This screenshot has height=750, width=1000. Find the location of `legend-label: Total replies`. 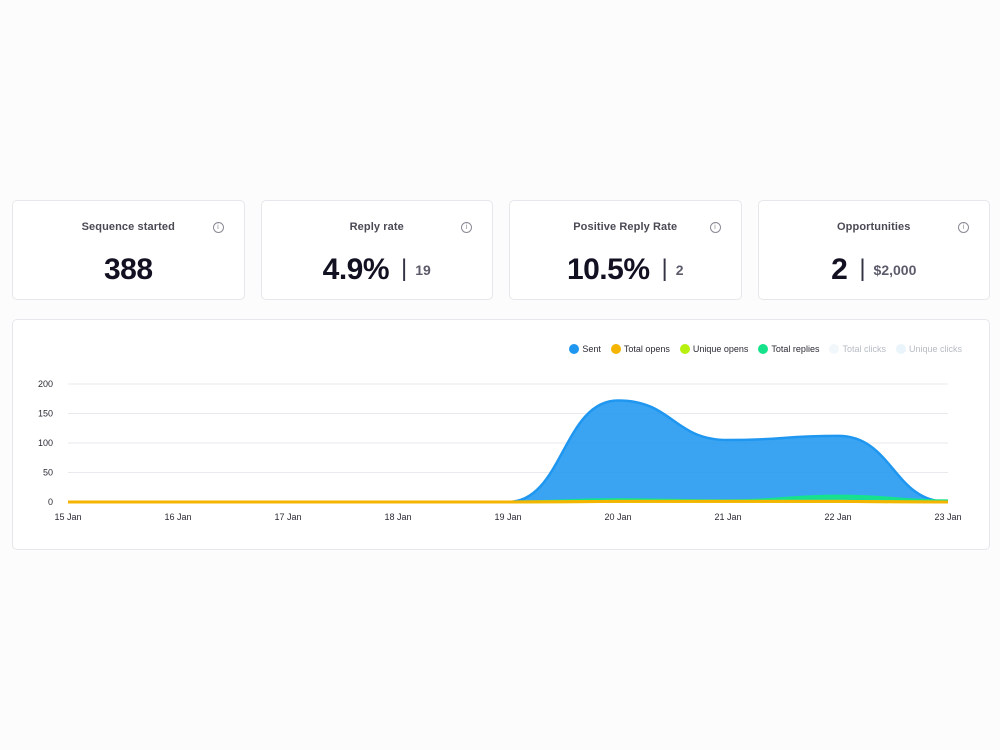

legend-label: Total replies is located at coordinates (795, 349).